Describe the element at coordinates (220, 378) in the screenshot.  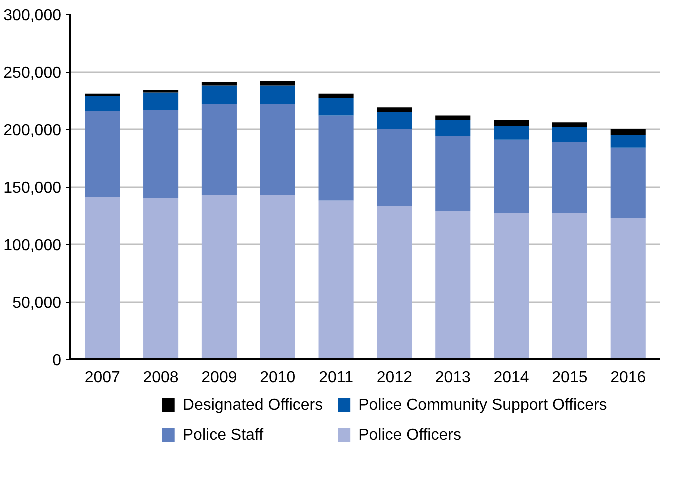
I see `x-tick-label: 2009` at that location.